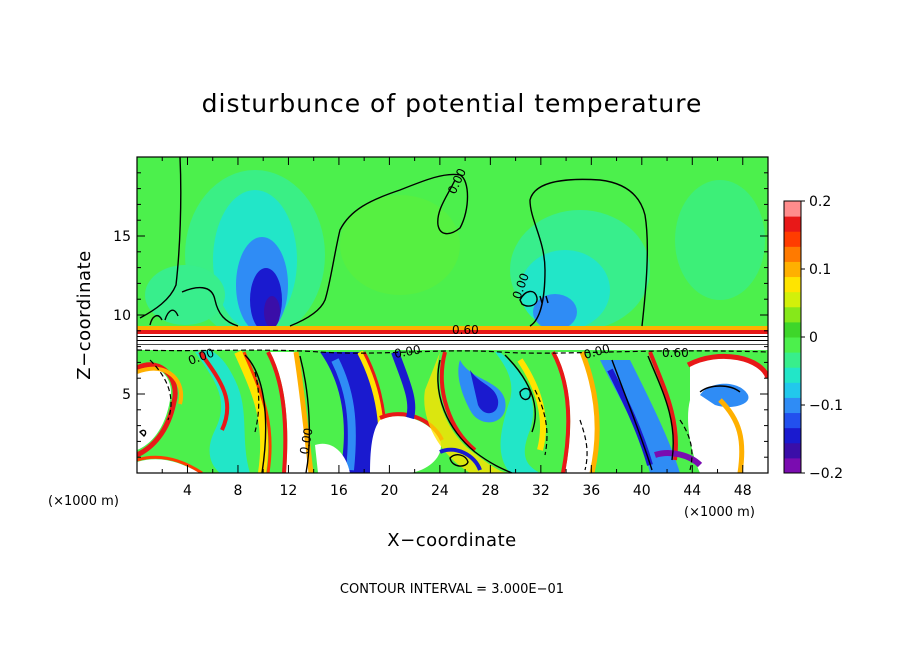 The width and height of the screenshot is (904, 654). What do you see at coordinates (452, 589) in the screenshot?
I see `contour-interval-note: CONTOUR INTERVAL = 3.000E−01` at bounding box center [452, 589].